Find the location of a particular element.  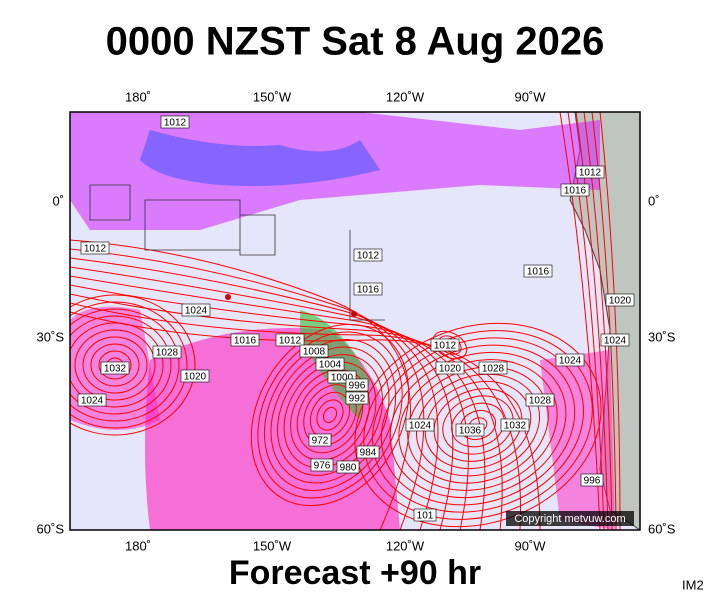

isobar-label: 992 is located at coordinates (357, 399).